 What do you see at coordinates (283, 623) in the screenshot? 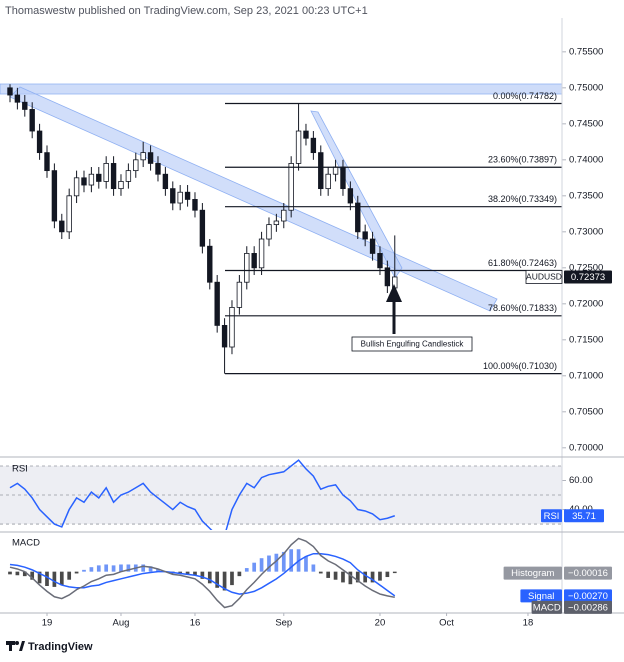
I see `x-tick-label: Sep` at bounding box center [283, 623].